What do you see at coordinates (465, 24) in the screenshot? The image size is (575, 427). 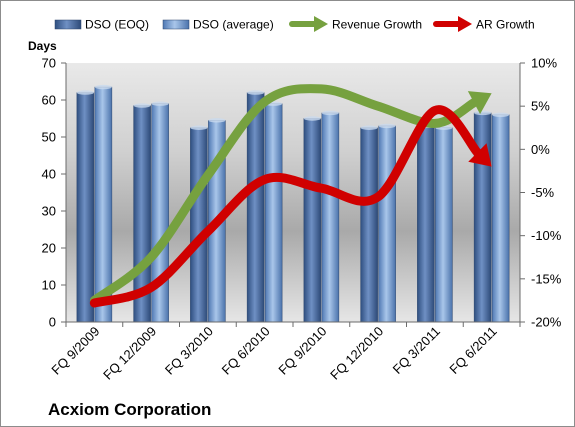 I see `legend-arrow-ar-growth` at bounding box center [465, 24].